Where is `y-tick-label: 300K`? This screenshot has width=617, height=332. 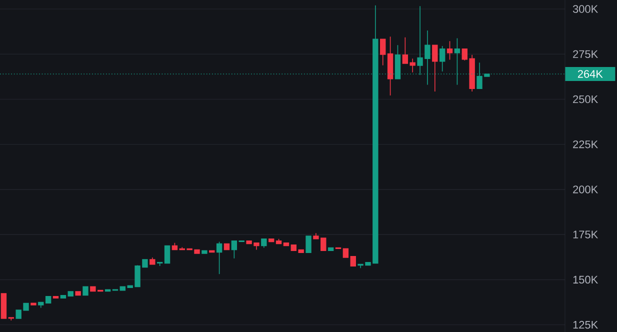
y-tick-label: 300K is located at coordinates (585, 9).